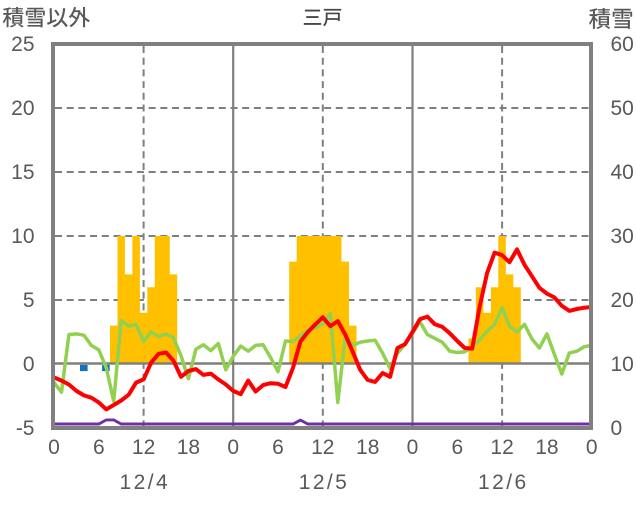  What do you see at coordinates (25, 428) in the screenshot?
I see `svg-text: -5` at bounding box center [25, 428].